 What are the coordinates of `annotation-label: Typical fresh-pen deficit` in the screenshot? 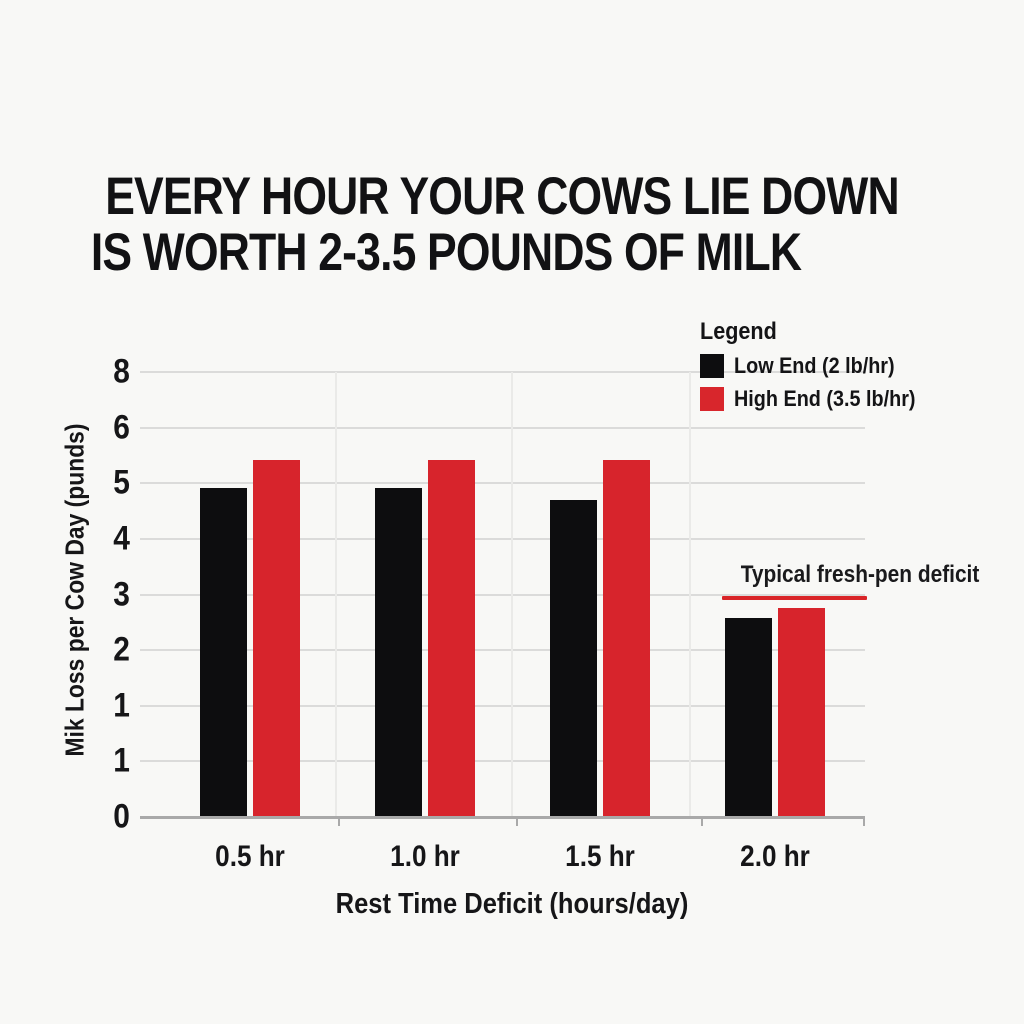 It's located at (860, 574).